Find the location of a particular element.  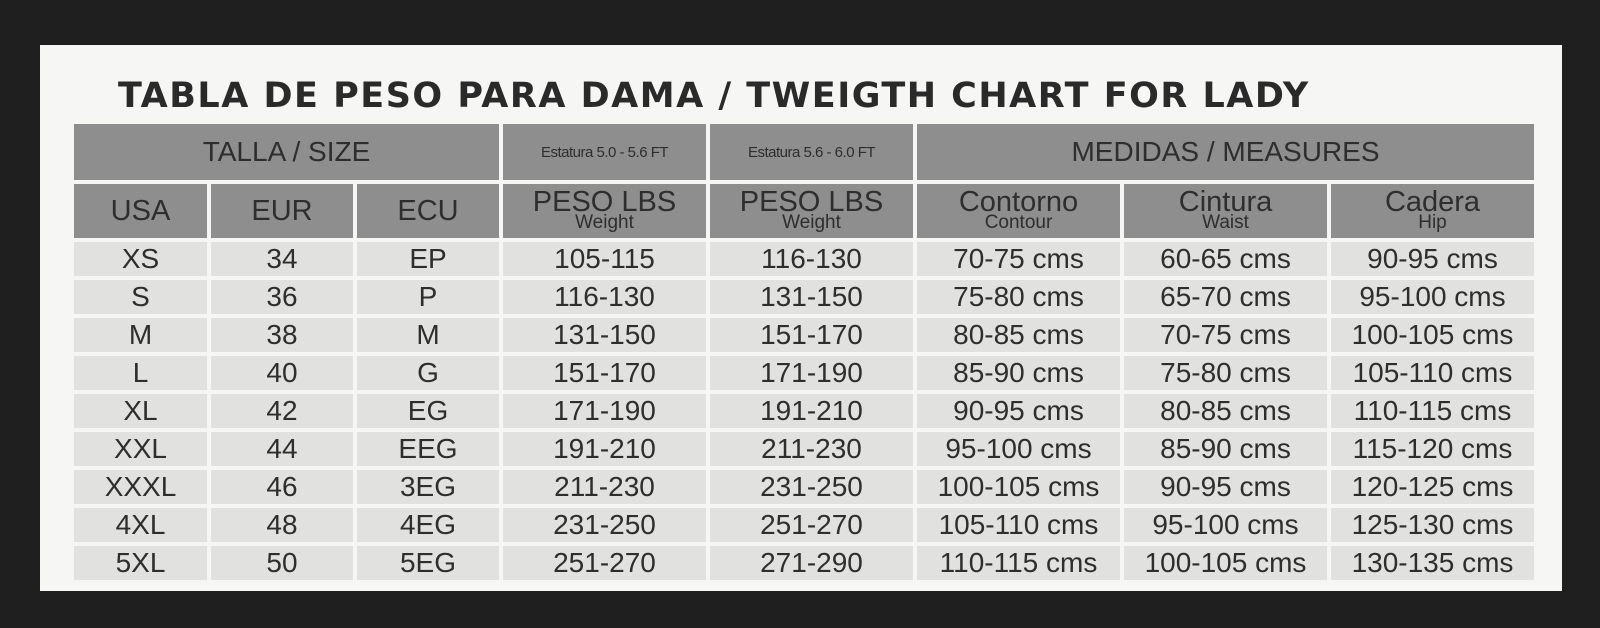

table-cell: 36 is located at coordinates (282, 297).